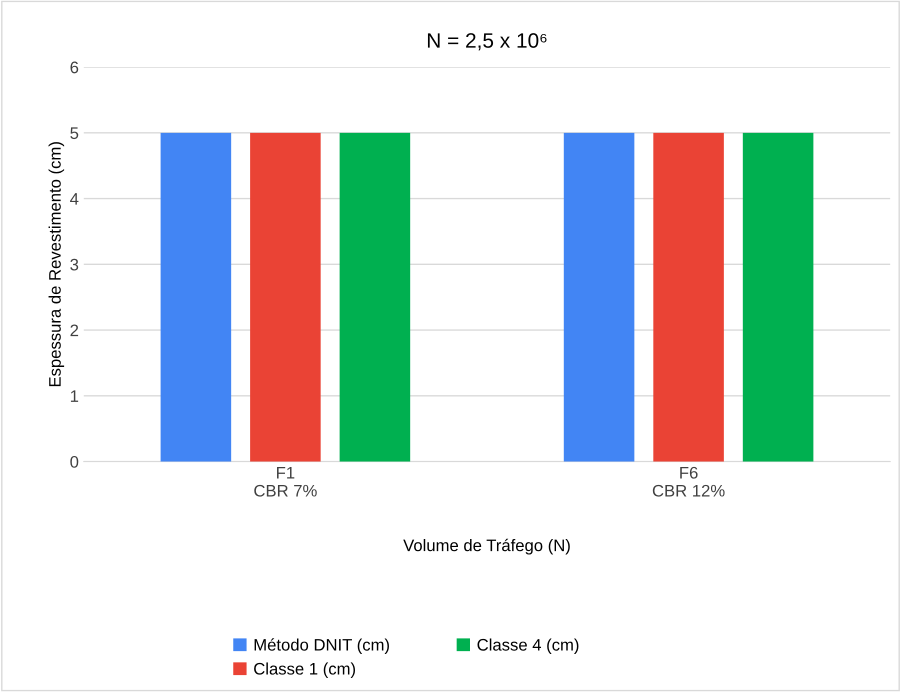  What do you see at coordinates (74, 68) in the screenshot?
I see `y-tick-label: 6` at bounding box center [74, 68].